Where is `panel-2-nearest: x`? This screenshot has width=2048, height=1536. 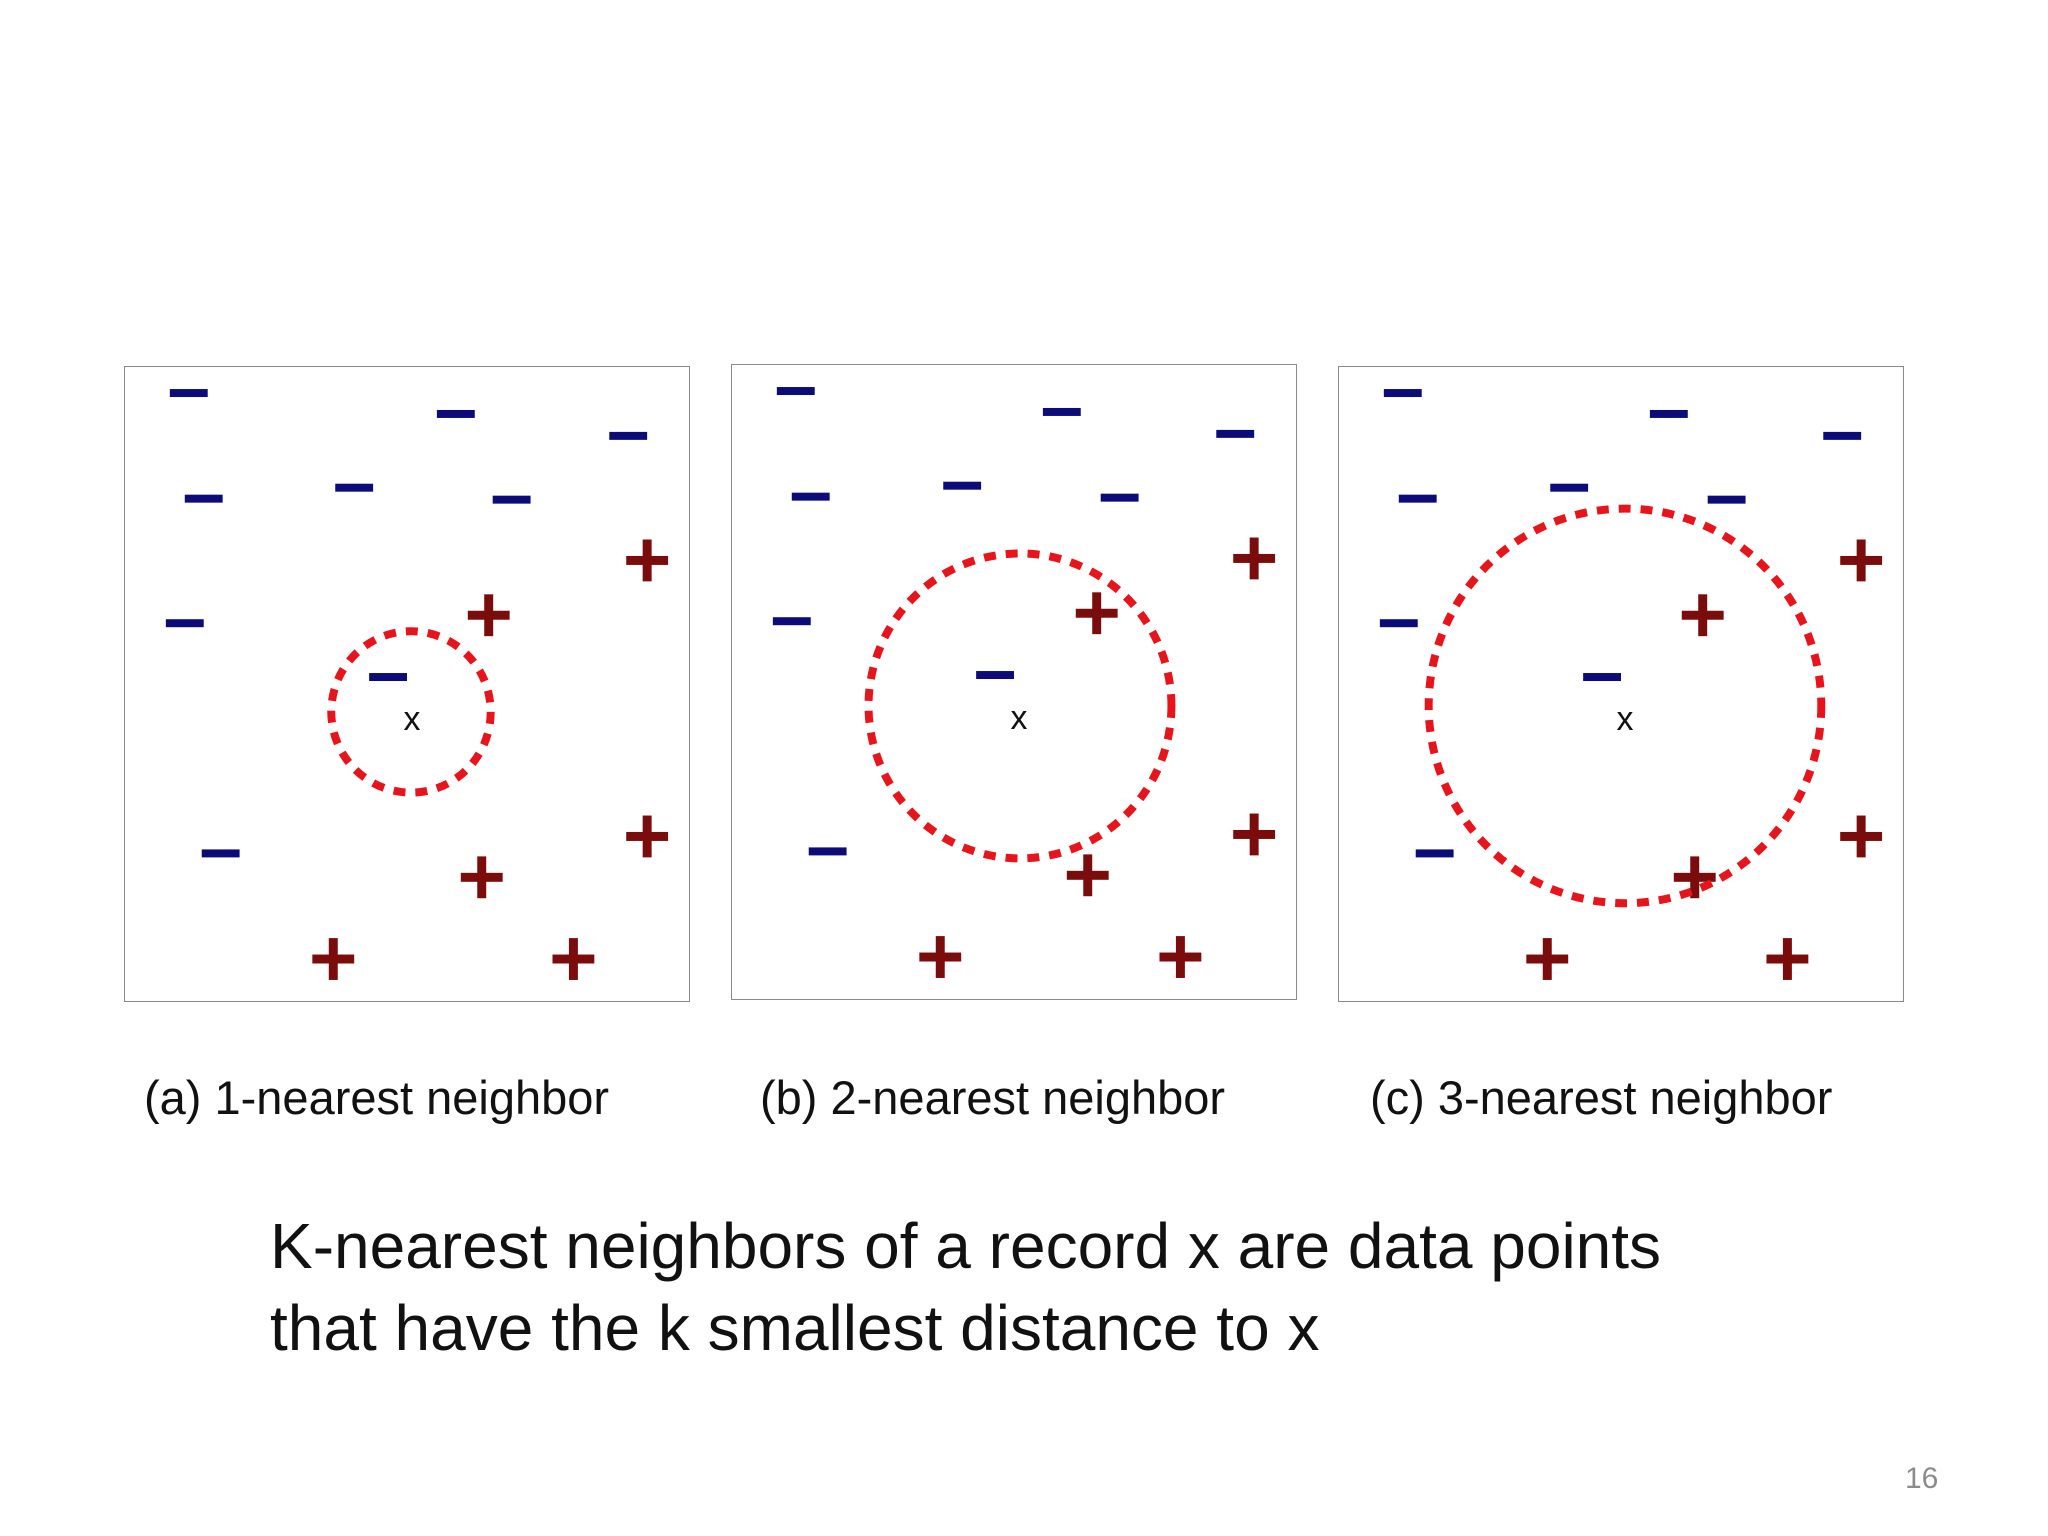
panel-2-nearest: x is located at coordinates (1014, 682).